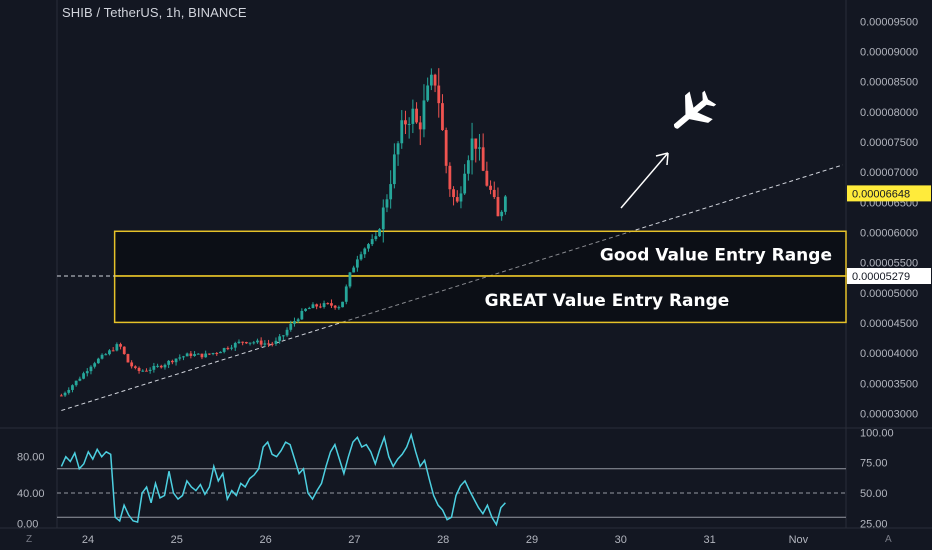 Image resolution: width=932 pixels, height=550 pixels. I want to click on rsi-line, so click(283, 479).